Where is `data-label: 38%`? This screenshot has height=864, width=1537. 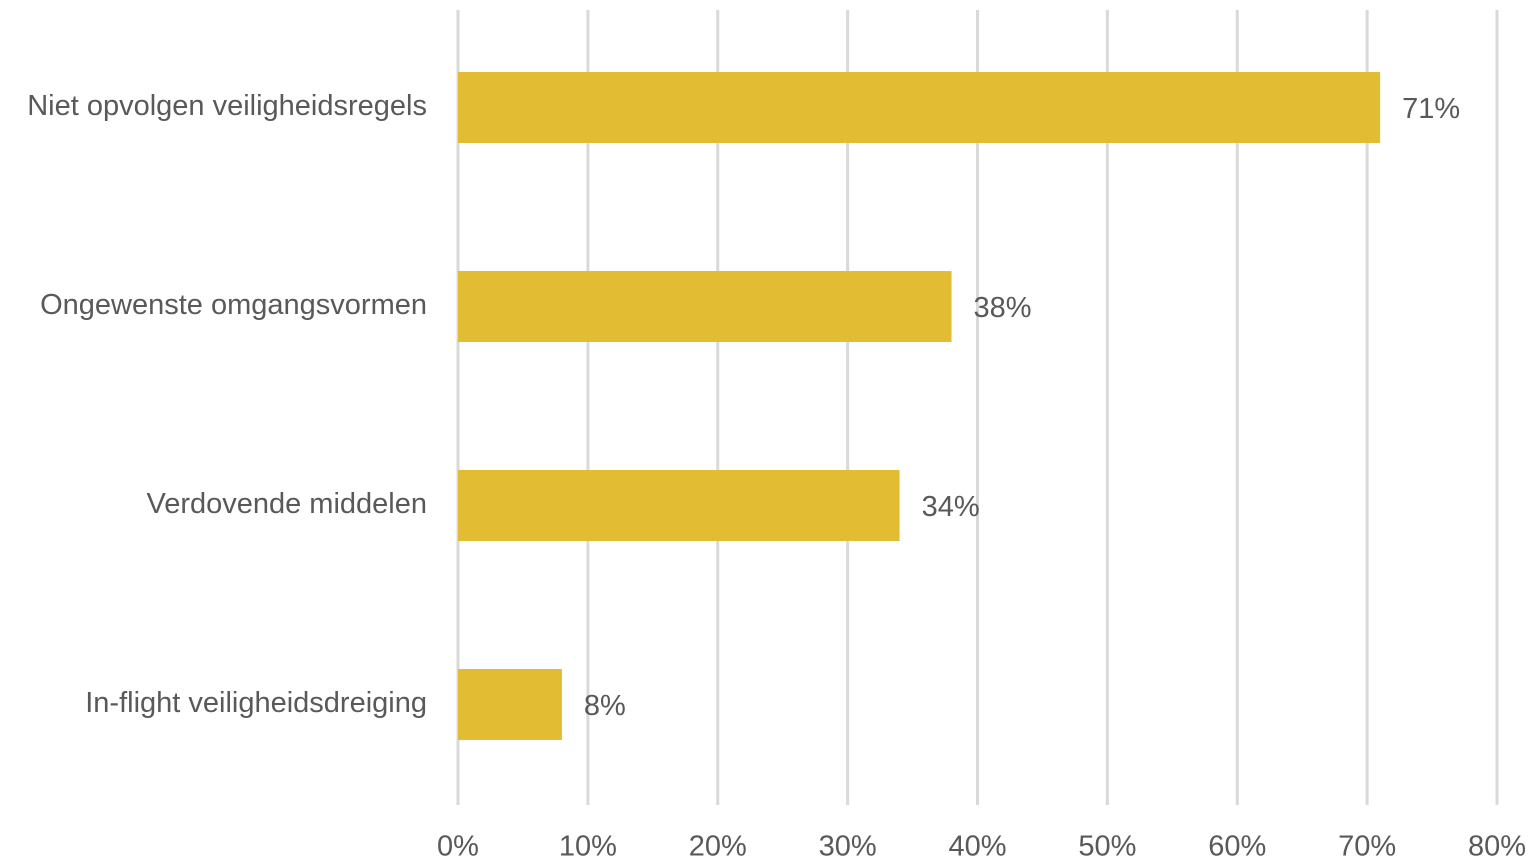
data-label: 38% is located at coordinates (1003, 308).